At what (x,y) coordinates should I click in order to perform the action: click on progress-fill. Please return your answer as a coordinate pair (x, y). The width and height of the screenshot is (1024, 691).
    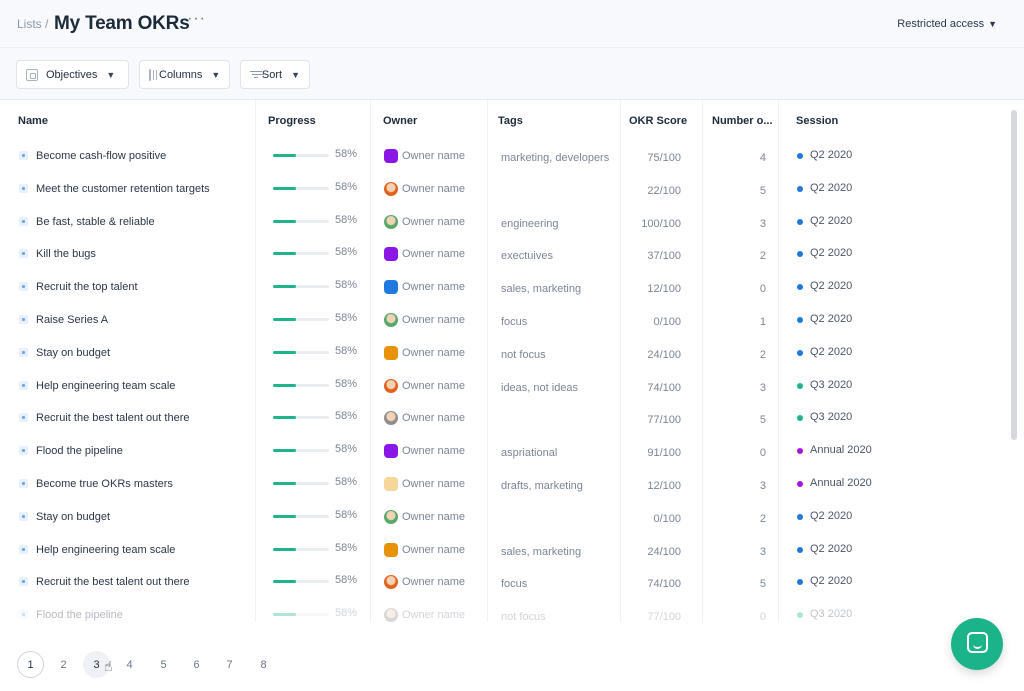
    Looking at the image, I should click on (284, 287).